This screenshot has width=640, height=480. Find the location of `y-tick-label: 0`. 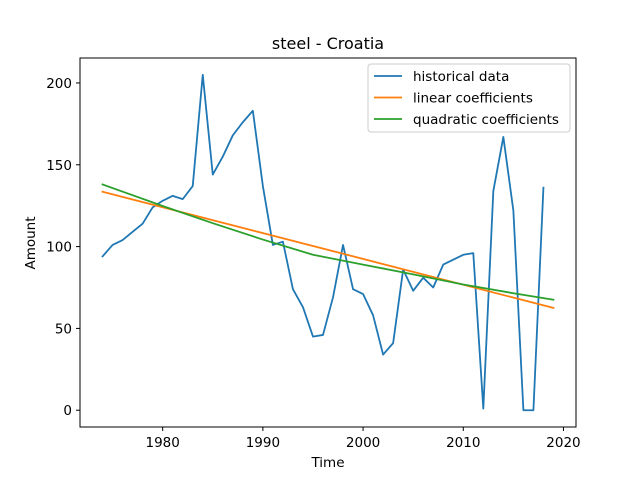

y-tick-label: 0 is located at coordinates (67, 411).